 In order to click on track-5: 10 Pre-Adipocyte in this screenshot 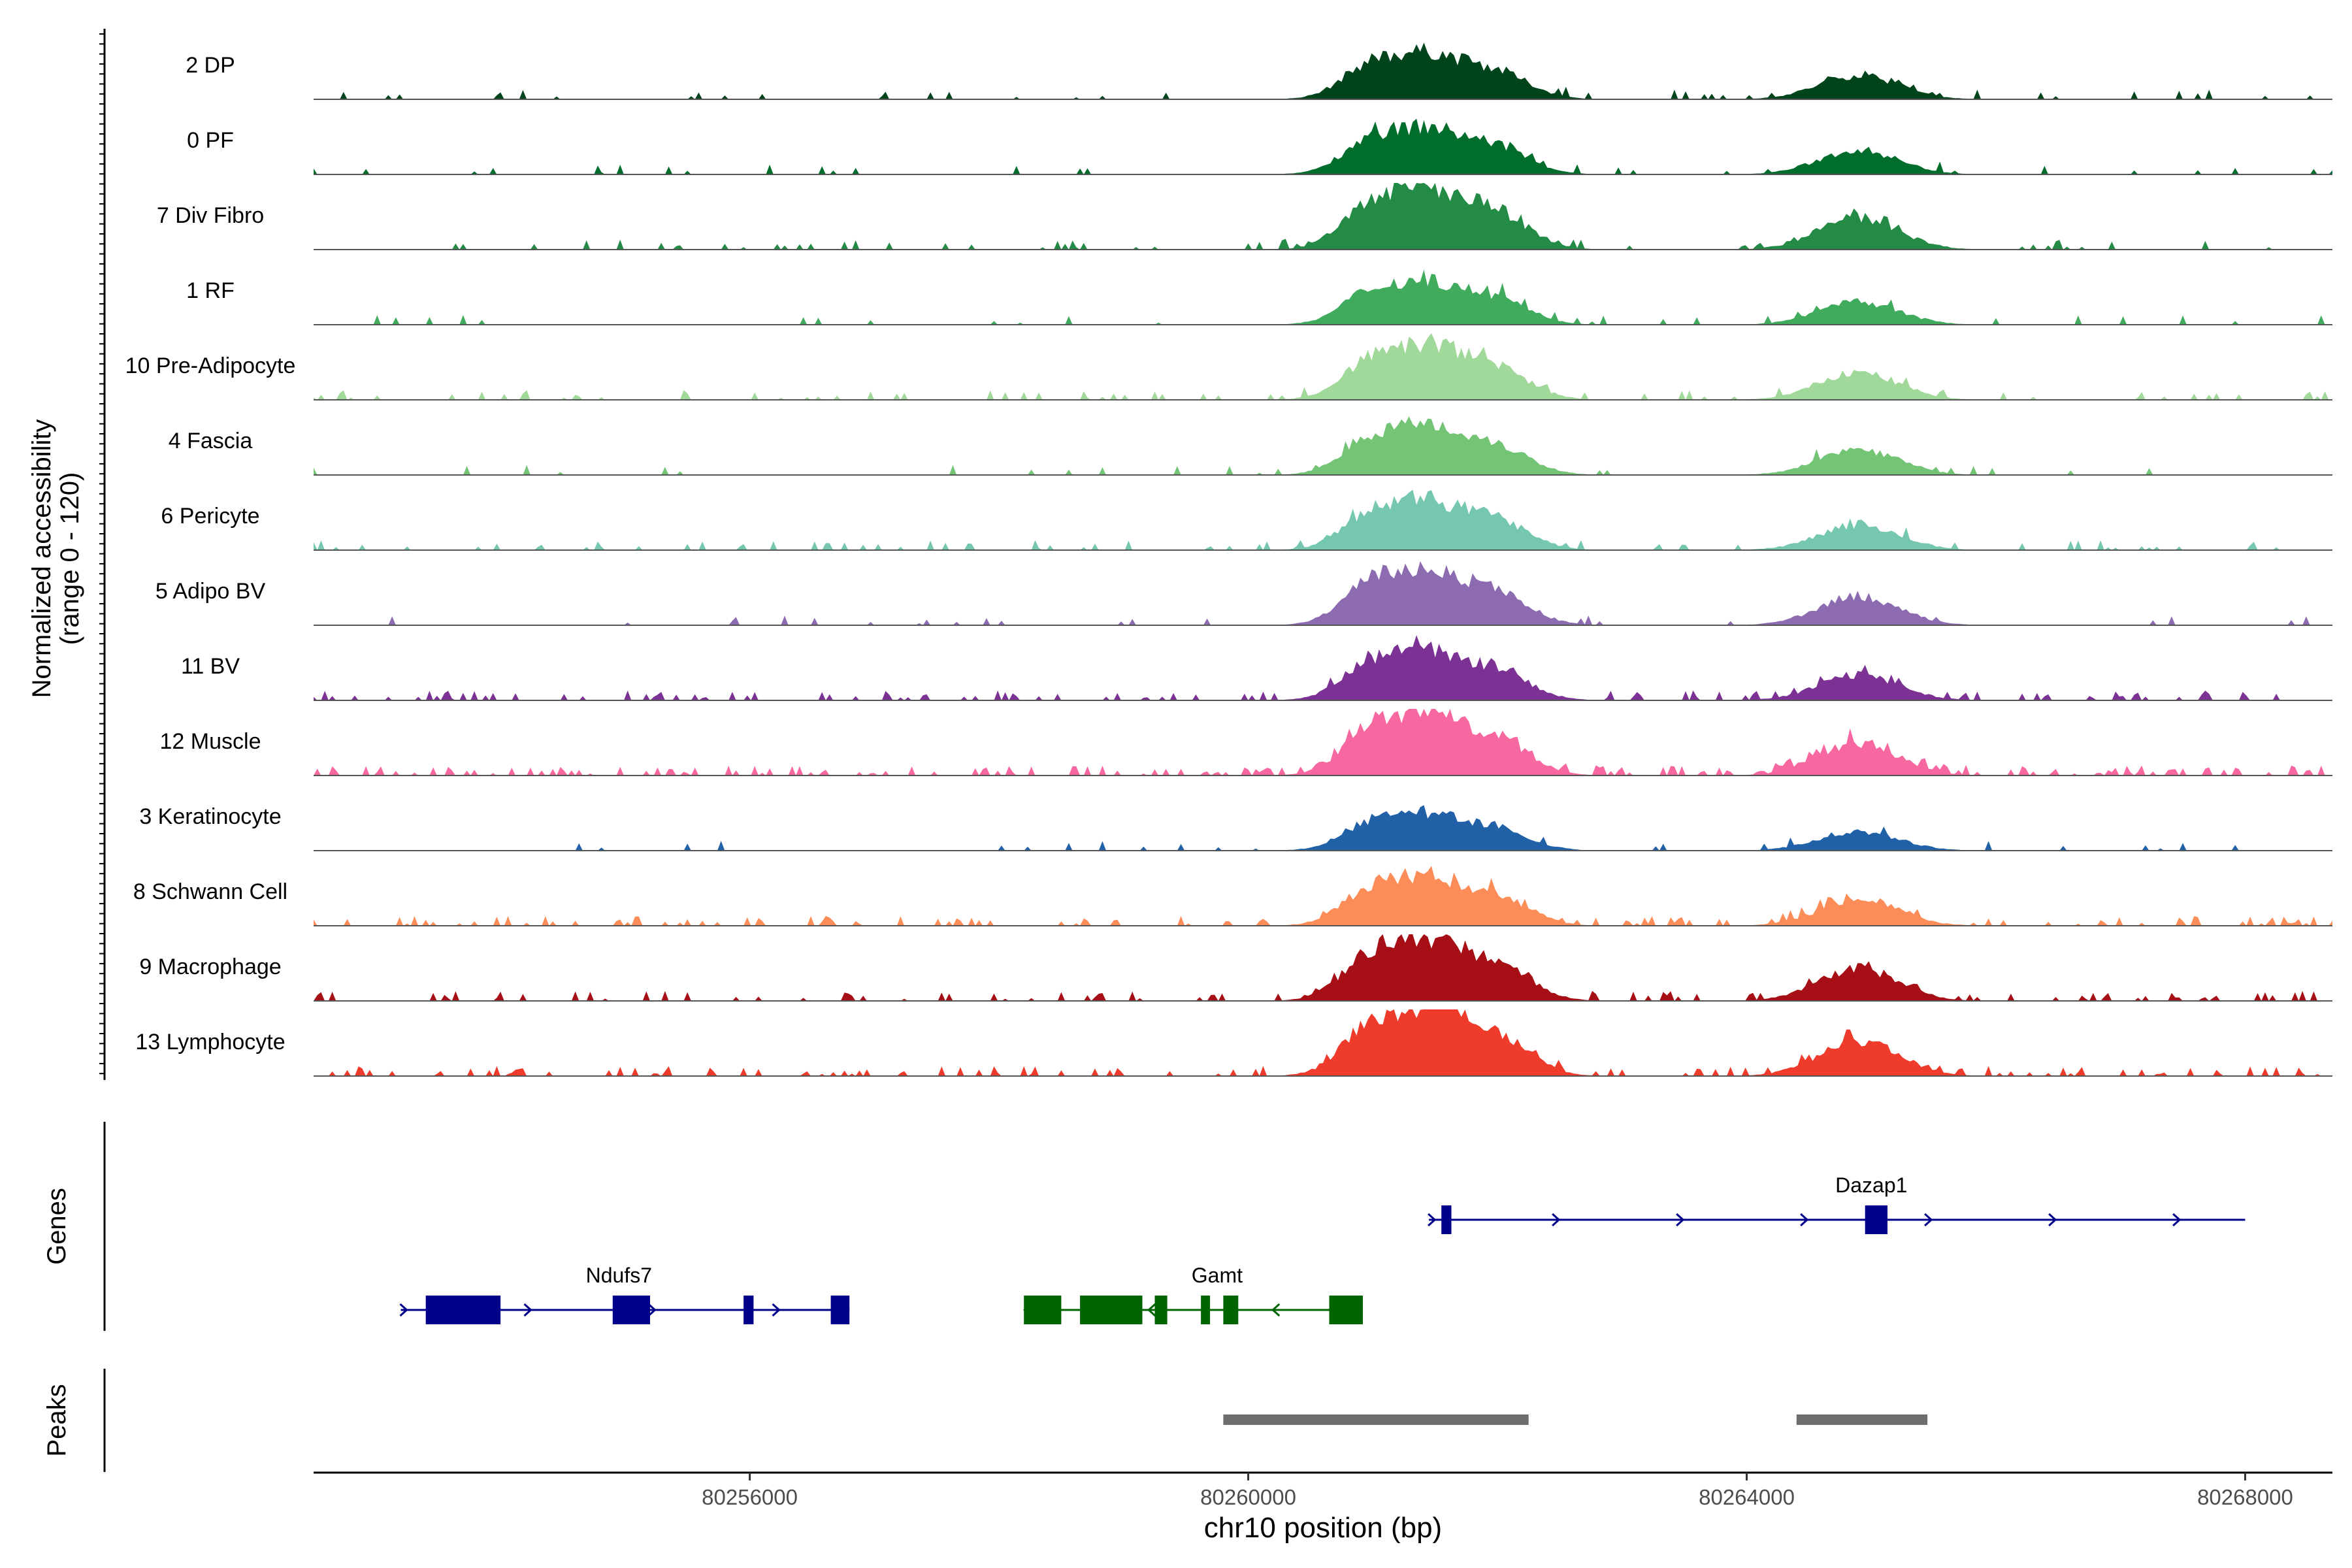, I will do `click(1228, 366)`.